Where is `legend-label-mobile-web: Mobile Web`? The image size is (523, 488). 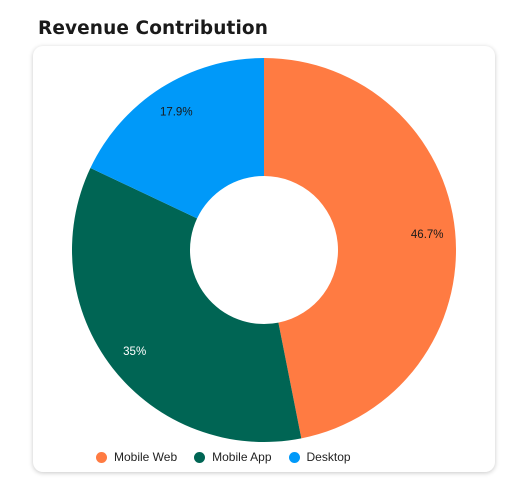
legend-label-mobile-web: Mobile Web is located at coordinates (146, 457).